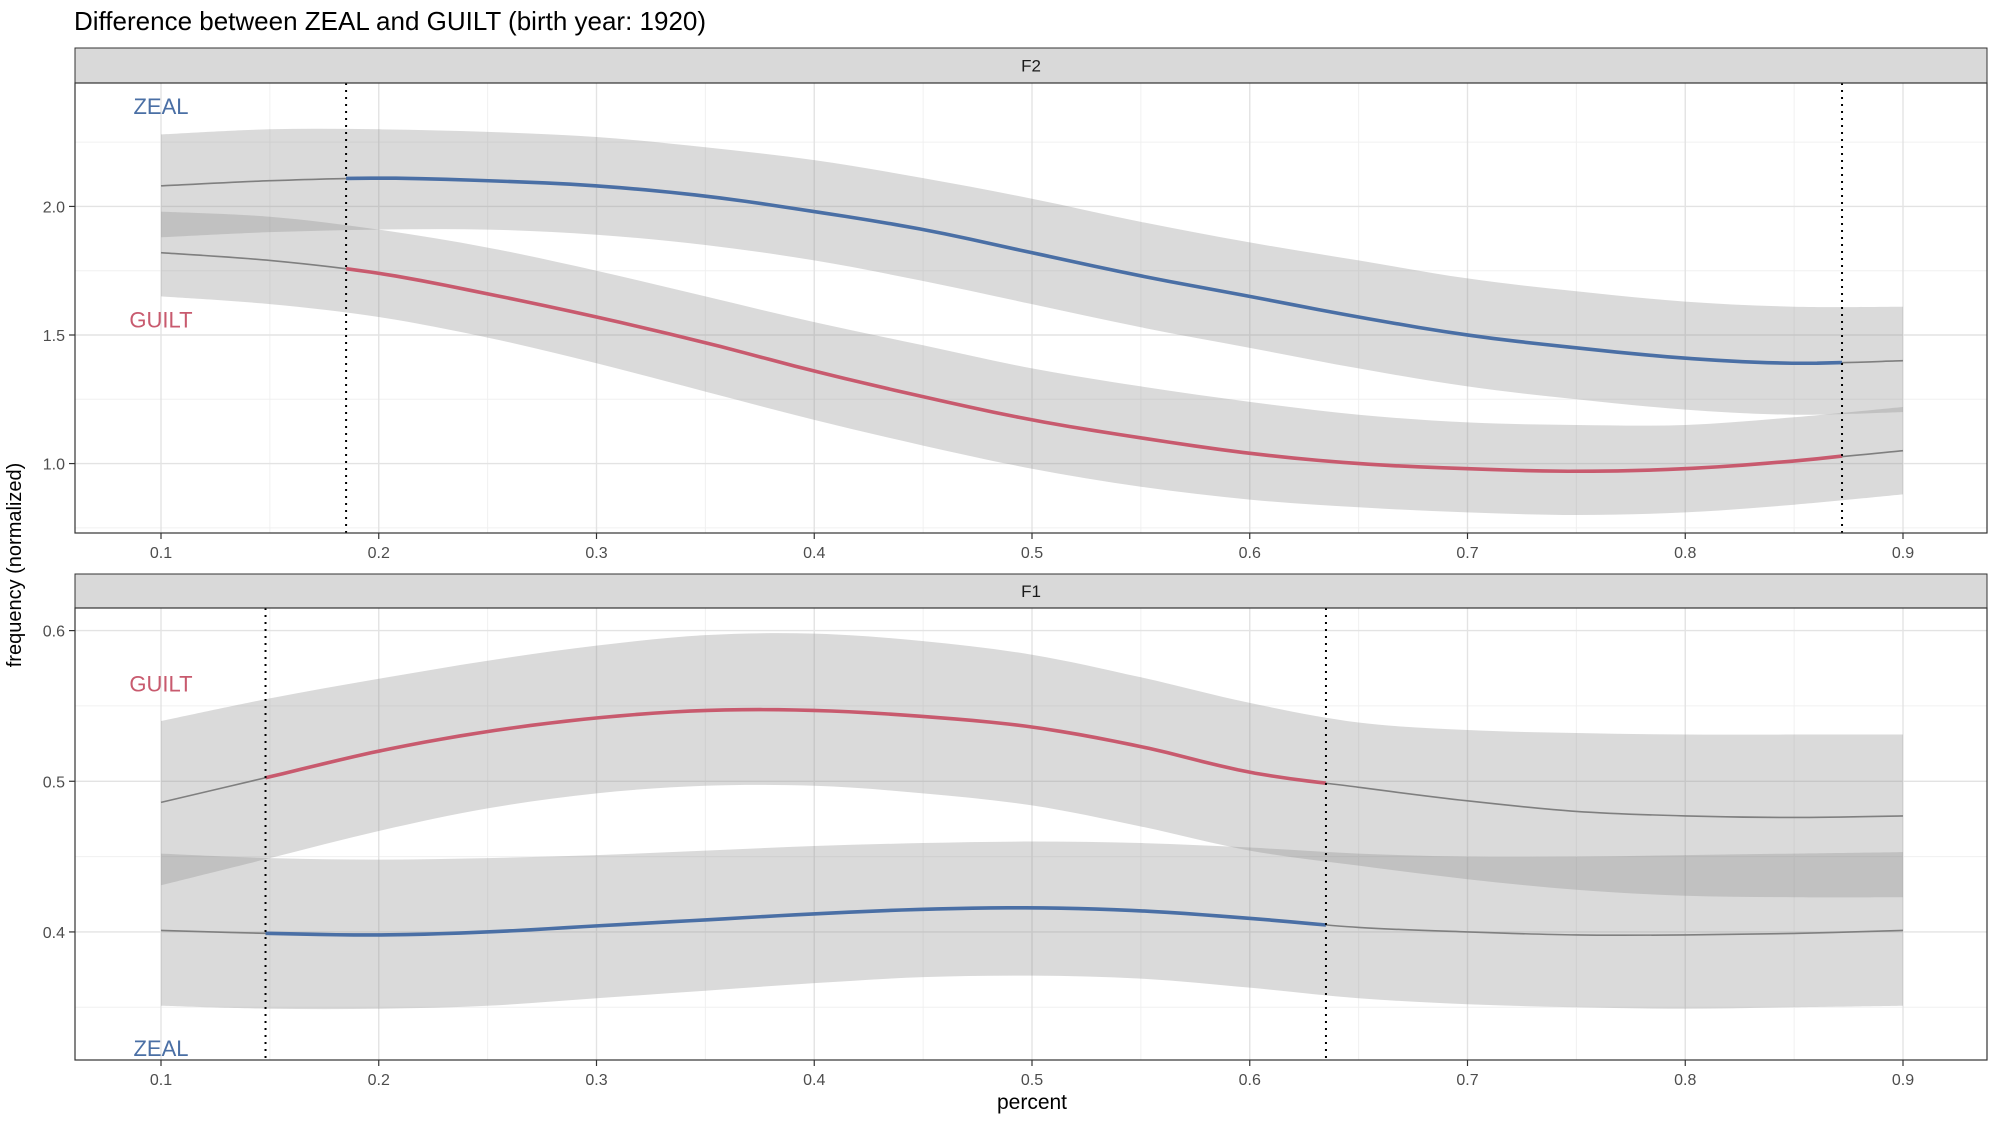 This screenshot has height=1125, width=1999. Describe the element at coordinates (54, 207) in the screenshot. I see `y-tick-label: 2.0` at that location.